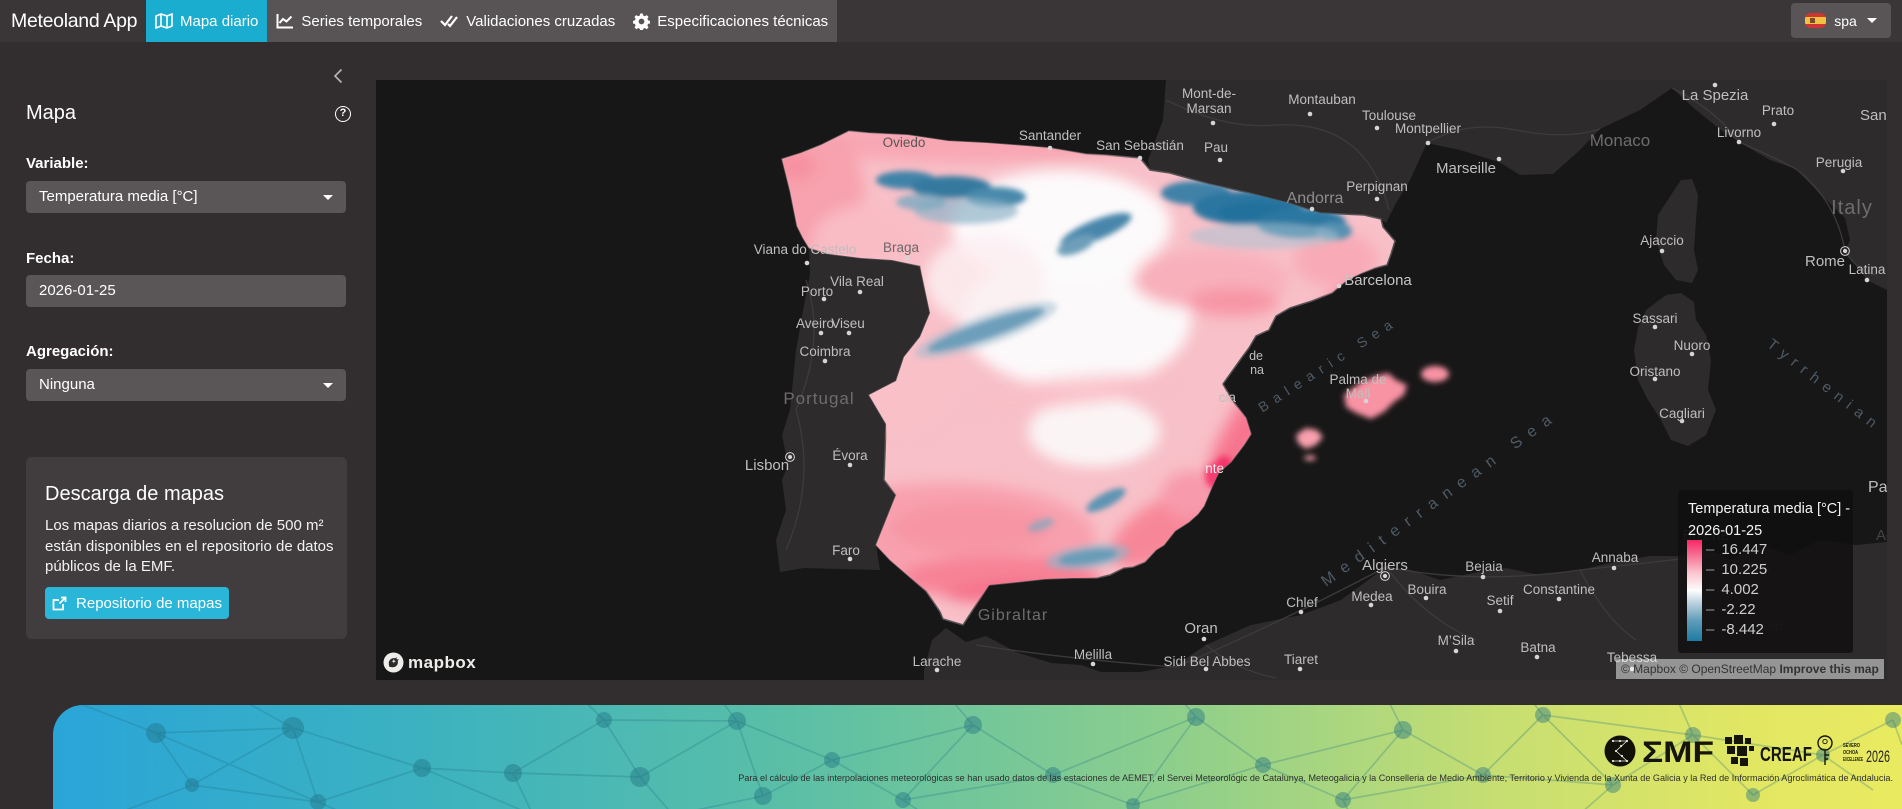 The height and width of the screenshot is (809, 1902). I want to click on svg-text: Toulouse, so click(1389, 115).